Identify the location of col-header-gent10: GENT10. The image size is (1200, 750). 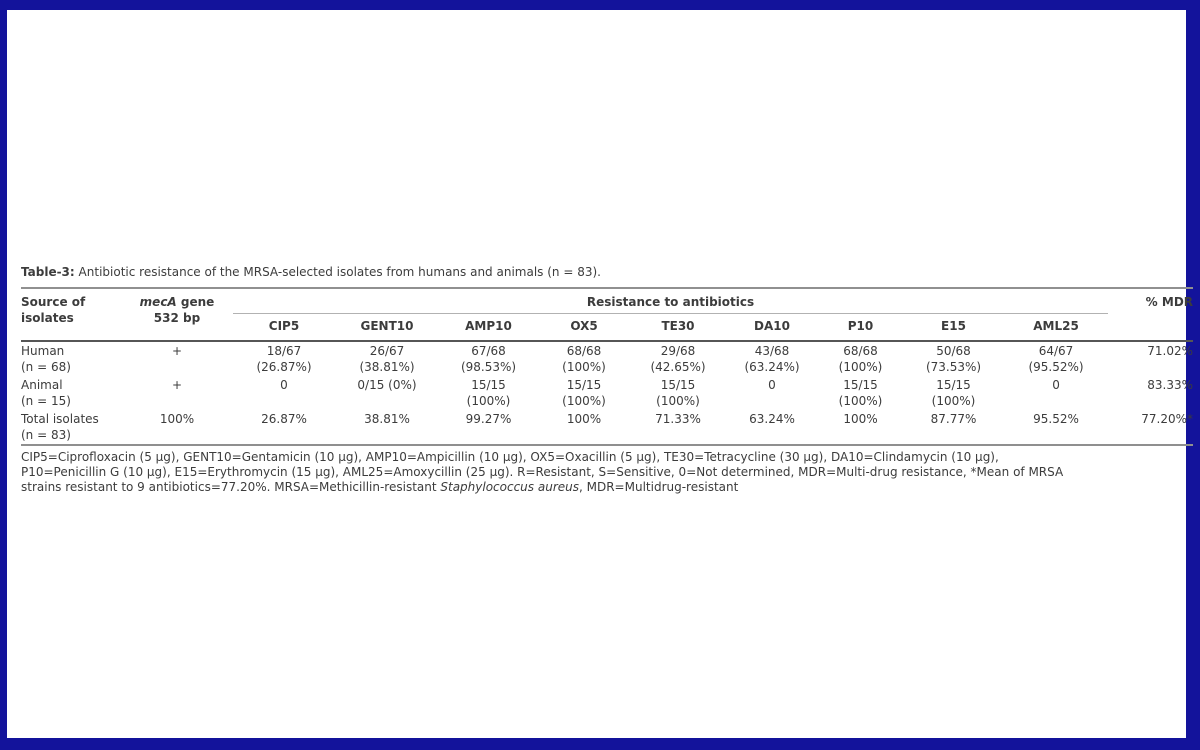
(387, 326).